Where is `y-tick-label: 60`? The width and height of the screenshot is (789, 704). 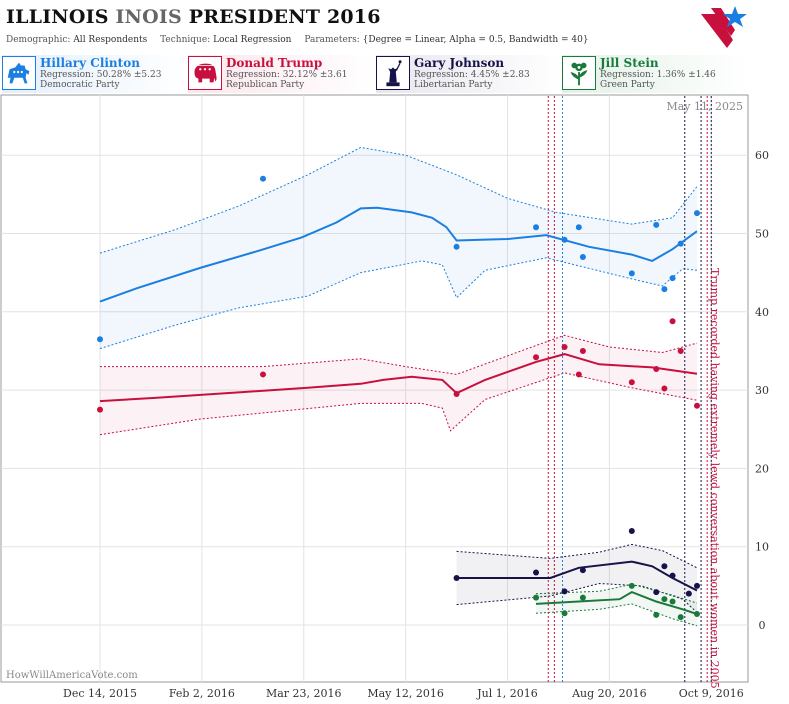 y-tick-label: 60 is located at coordinates (762, 155).